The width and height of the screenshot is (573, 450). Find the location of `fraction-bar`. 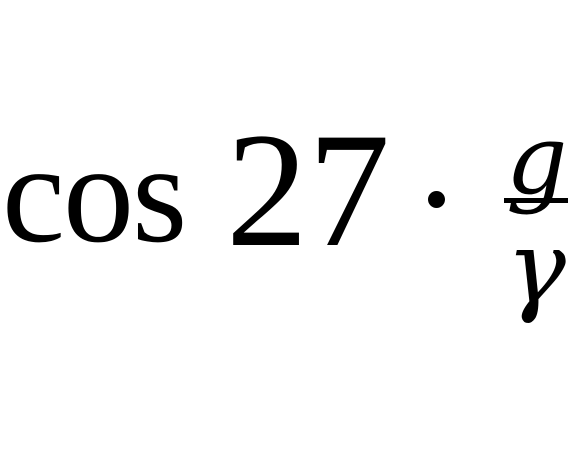

fraction-bar is located at coordinates (536, 200).